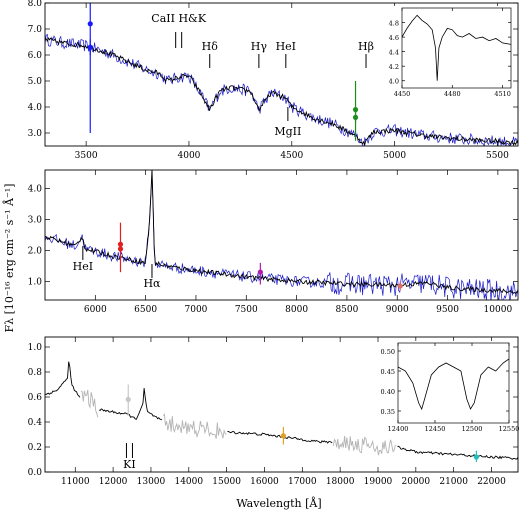 Image resolution: width=520 pixels, height=514 pixels. I want to click on inset-2-y-tick-label: 0.40, so click(388, 392).